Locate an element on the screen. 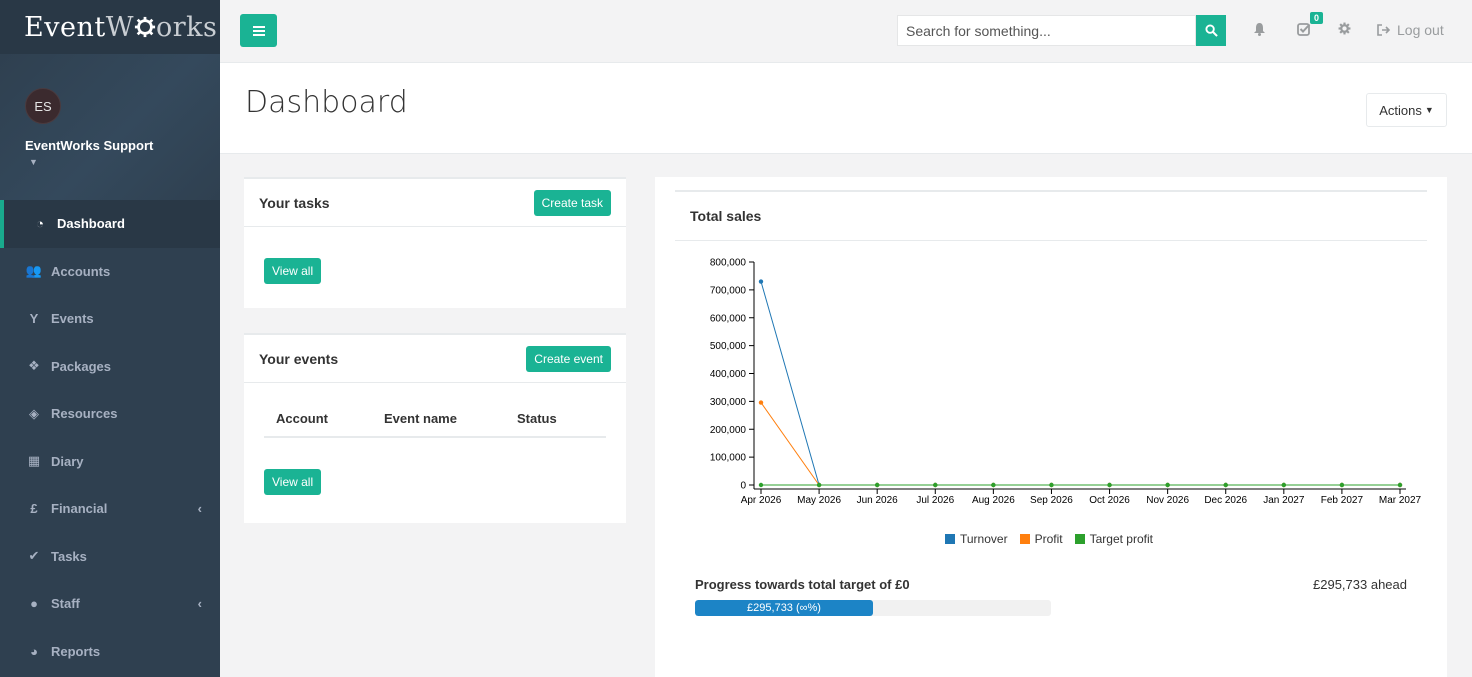  sidebar-item-diary: ▦ Diary is located at coordinates (110, 462).